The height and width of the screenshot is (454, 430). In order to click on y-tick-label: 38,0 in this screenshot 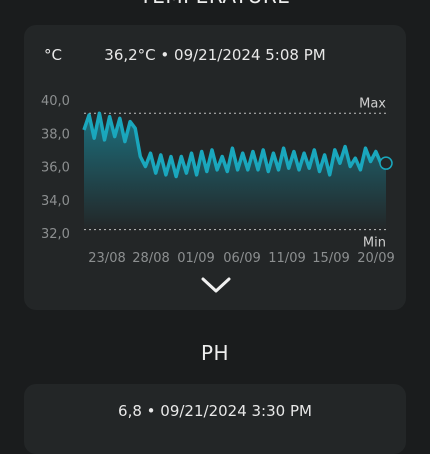, I will do `click(55, 134)`.